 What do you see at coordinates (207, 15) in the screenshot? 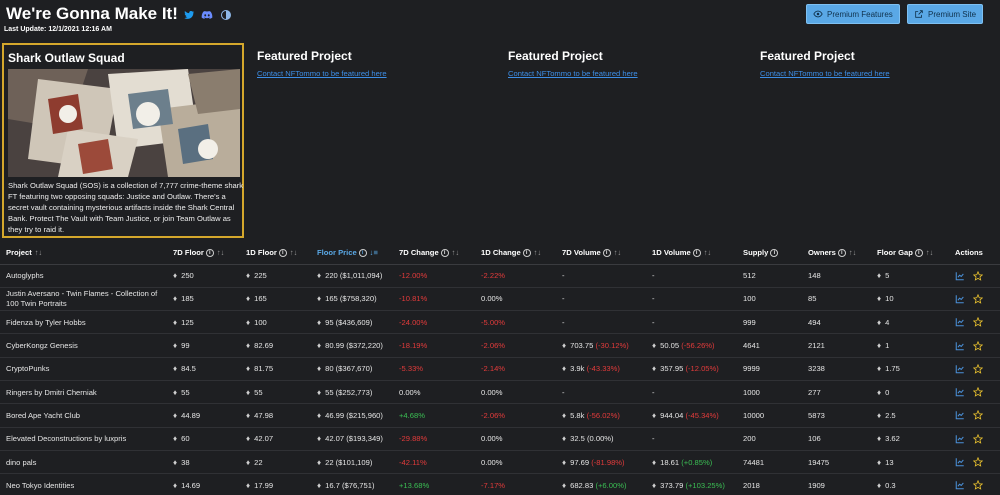
I see `discord-icon` at bounding box center [207, 15].